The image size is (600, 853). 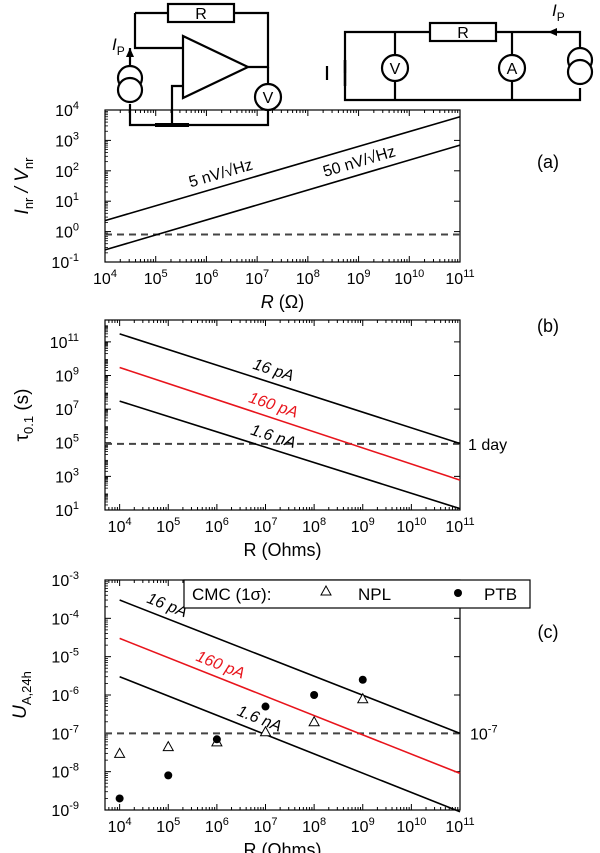 What do you see at coordinates (65, 657) in the screenshot?
I see `y-tick-label: 10⁻⁵` at bounding box center [65, 657].